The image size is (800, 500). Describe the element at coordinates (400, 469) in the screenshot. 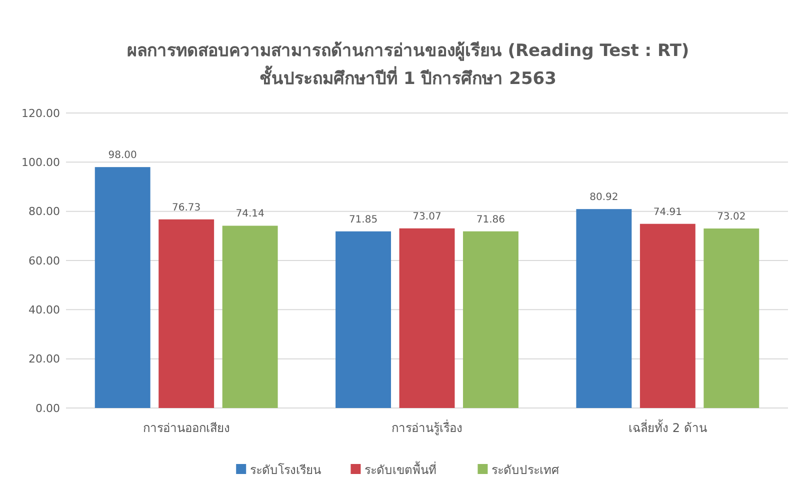

I see `legend-label: ระดับเขตพื้นที่` at that location.